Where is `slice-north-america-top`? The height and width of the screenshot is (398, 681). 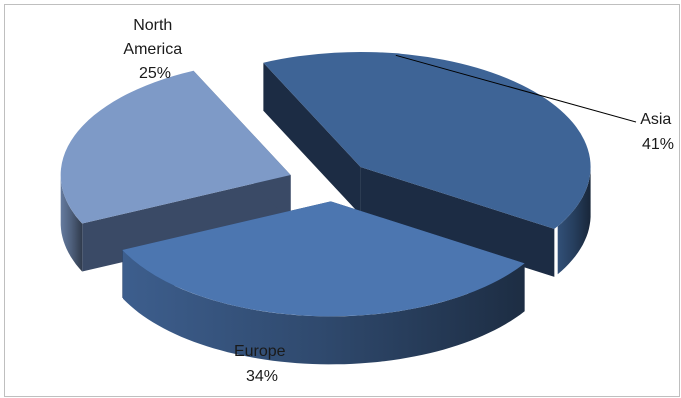 slice-north-america-top is located at coordinates (175, 147).